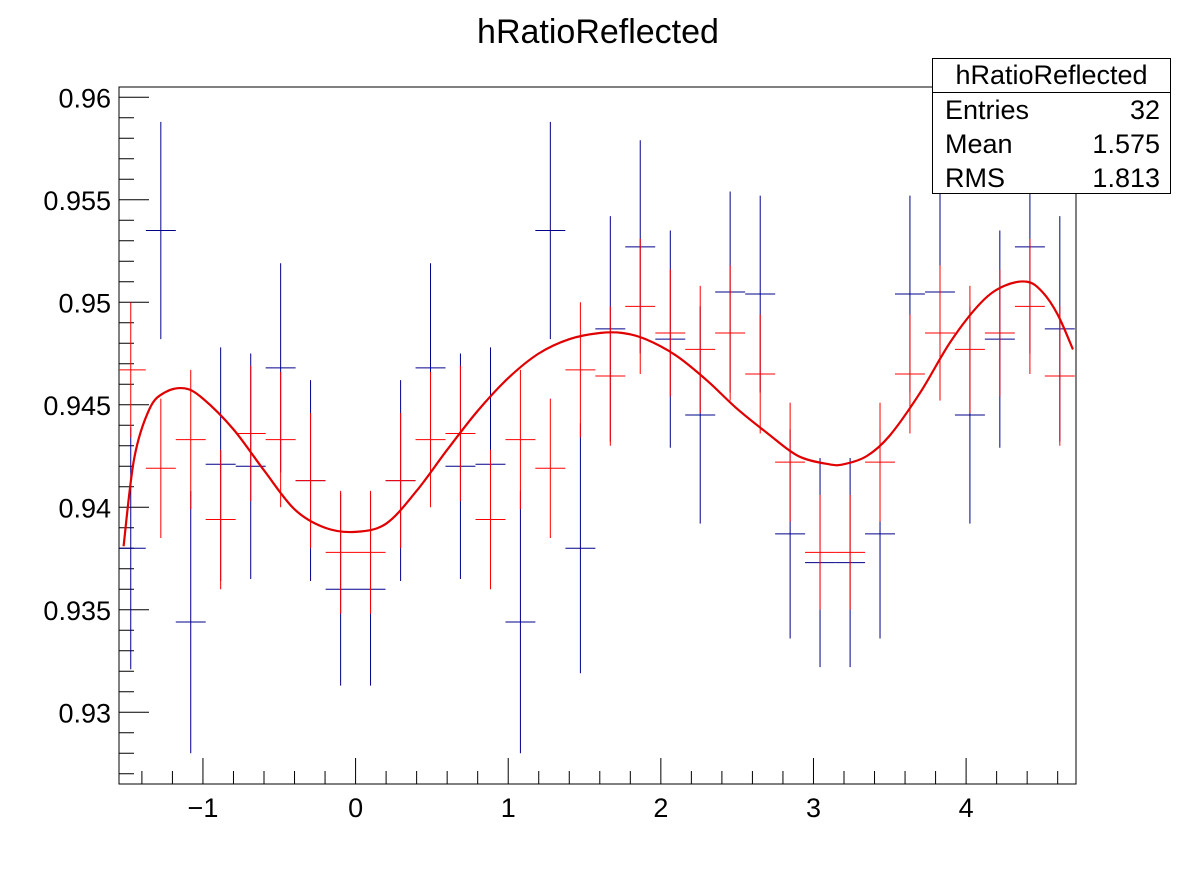 The height and width of the screenshot is (872, 1196). What do you see at coordinates (598, 32) in the screenshot?
I see `chart-title: hRatioReflected` at bounding box center [598, 32].